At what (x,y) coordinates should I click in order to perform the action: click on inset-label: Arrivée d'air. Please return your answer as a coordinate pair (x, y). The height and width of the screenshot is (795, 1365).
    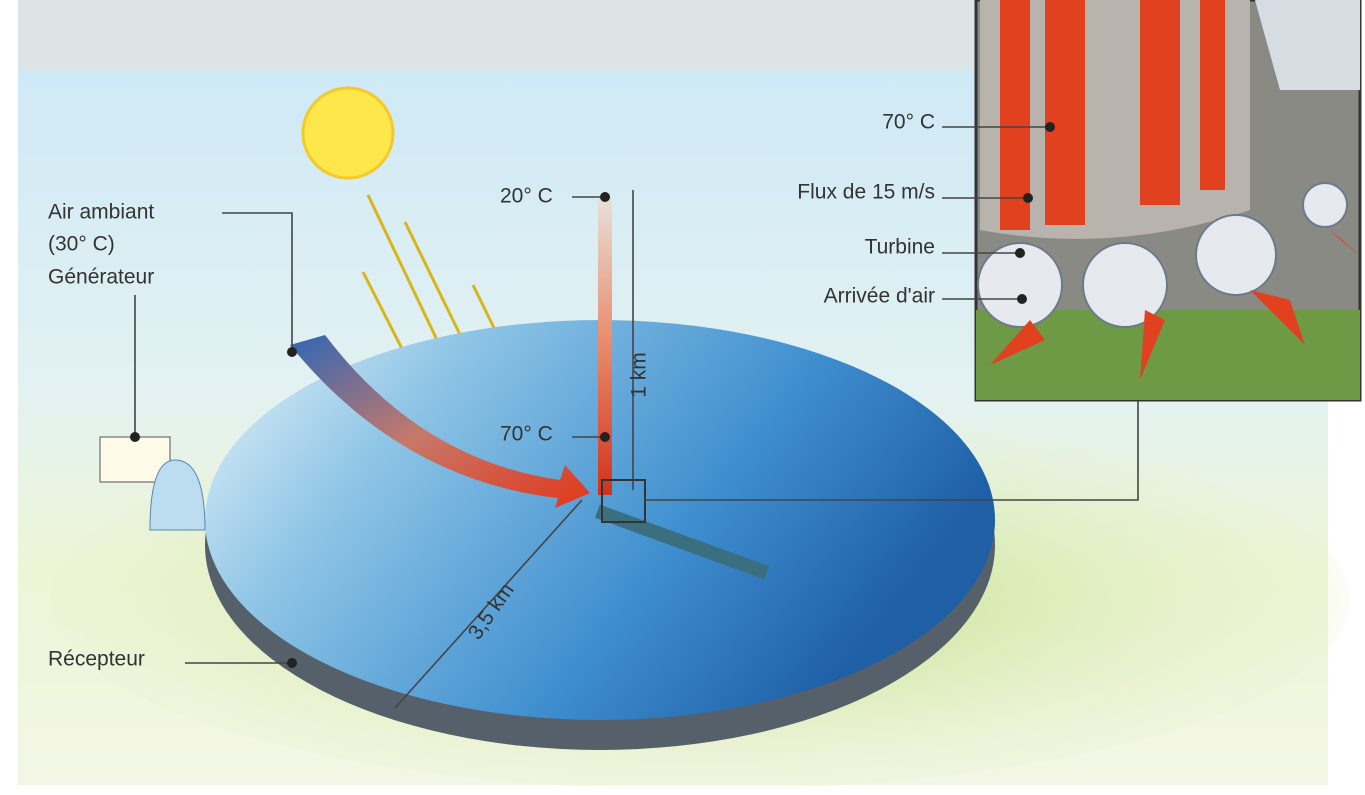
    Looking at the image, I should click on (879, 296).